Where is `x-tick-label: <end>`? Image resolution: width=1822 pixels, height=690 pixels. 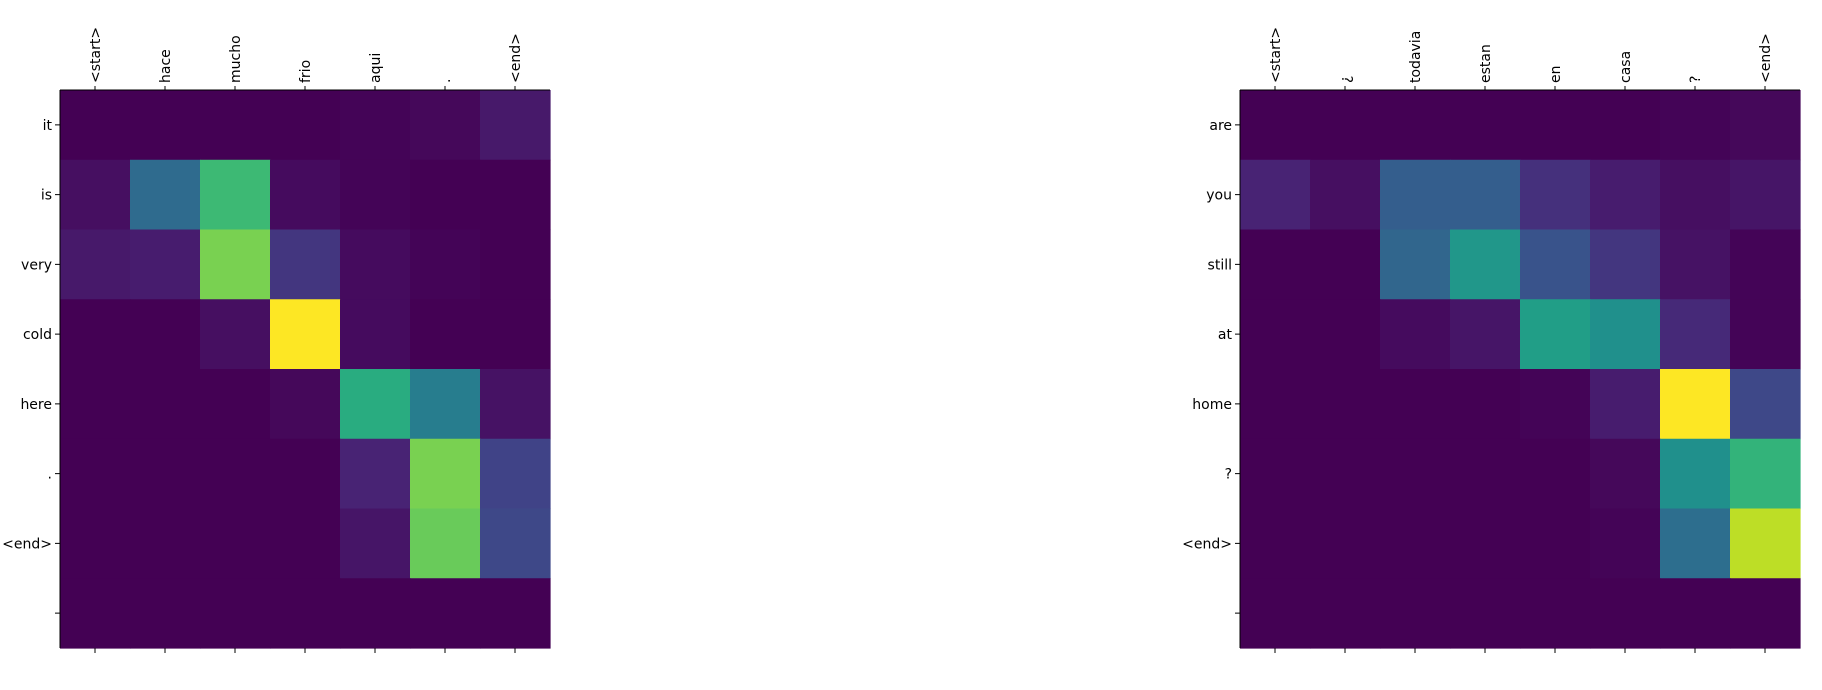
x-tick-label: <end> is located at coordinates (1766, 58).